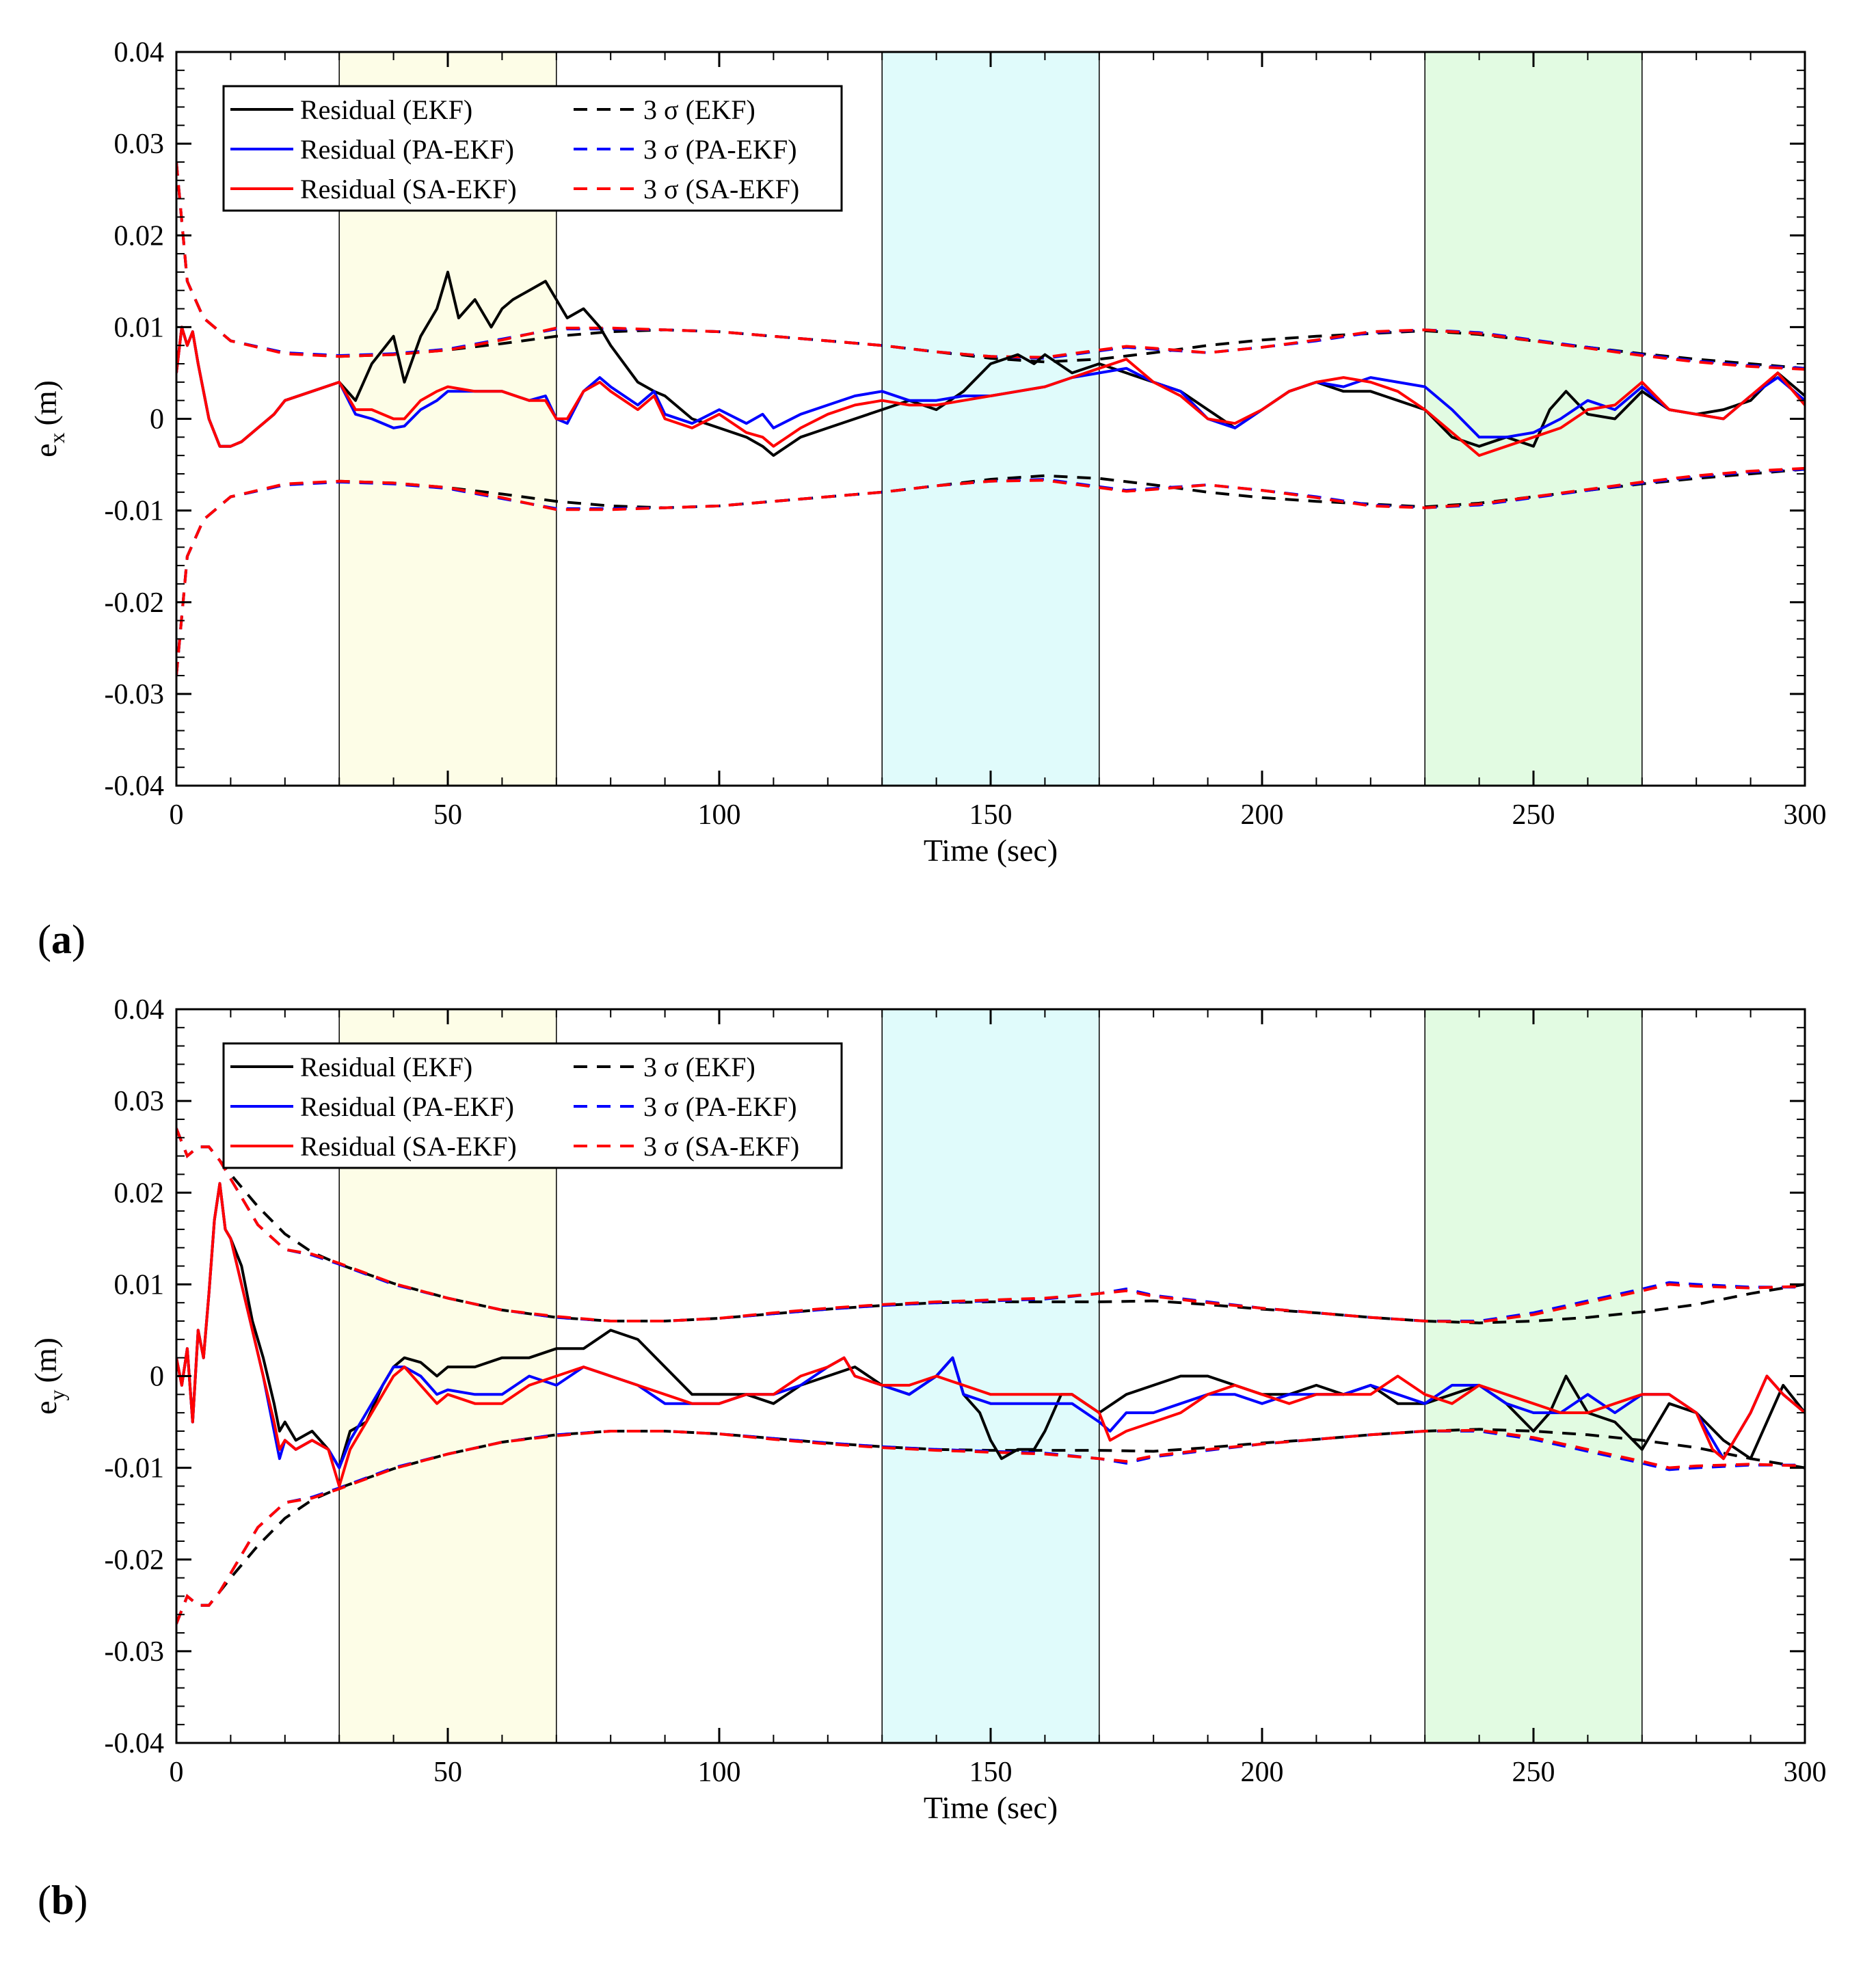  What do you see at coordinates (56, 1396) in the screenshot?
I see `y-axis-label-sub: y` at bounding box center [56, 1396].